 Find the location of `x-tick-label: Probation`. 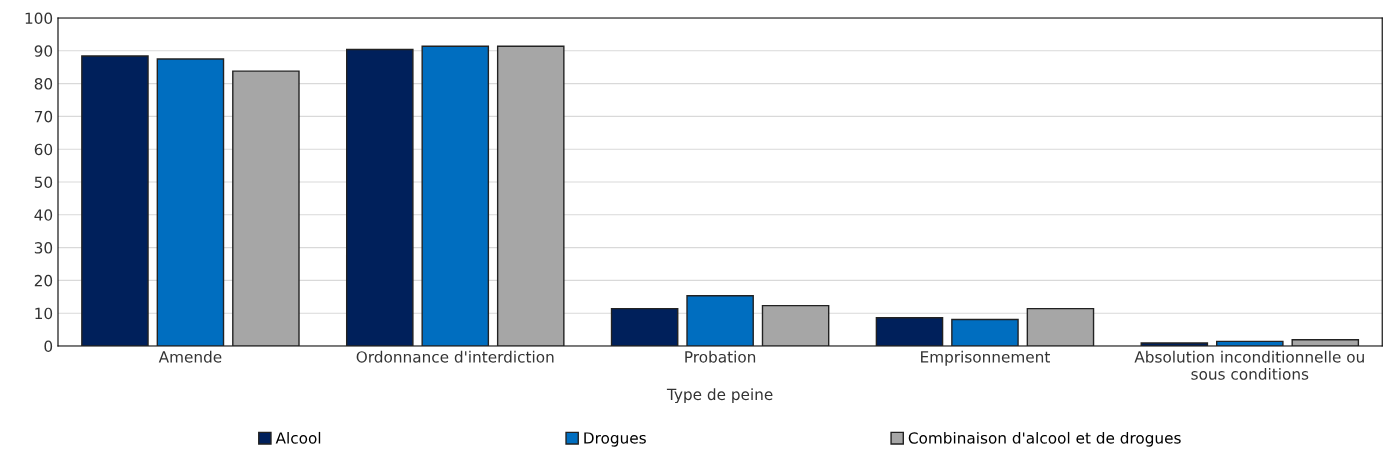

x-tick-label: Probation is located at coordinates (720, 356).